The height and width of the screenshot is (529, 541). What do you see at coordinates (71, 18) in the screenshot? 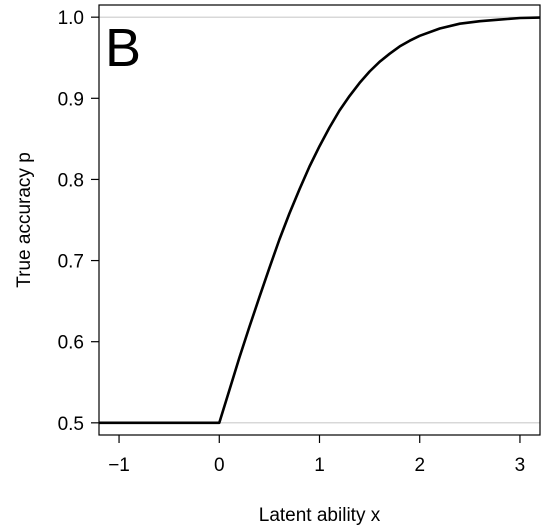
I see `y-tick-label: 1.0` at bounding box center [71, 18].